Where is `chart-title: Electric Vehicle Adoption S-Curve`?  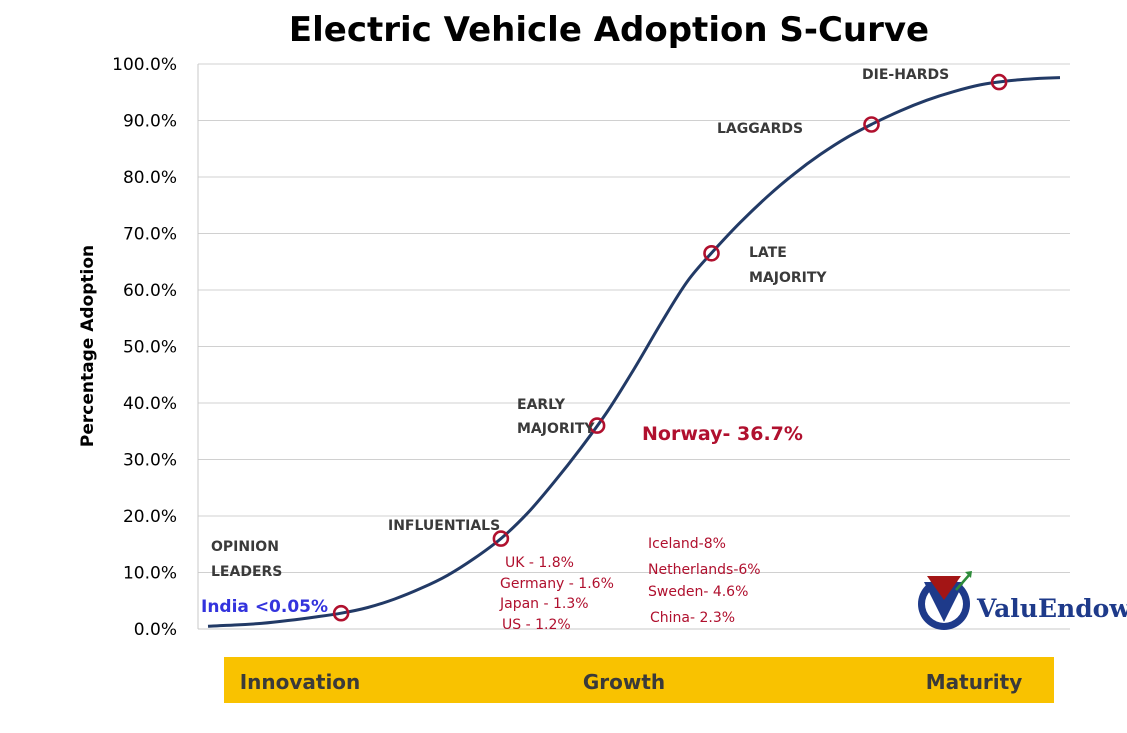
chart-title: Electric Vehicle Adoption S-Curve is located at coordinates (609, 30).